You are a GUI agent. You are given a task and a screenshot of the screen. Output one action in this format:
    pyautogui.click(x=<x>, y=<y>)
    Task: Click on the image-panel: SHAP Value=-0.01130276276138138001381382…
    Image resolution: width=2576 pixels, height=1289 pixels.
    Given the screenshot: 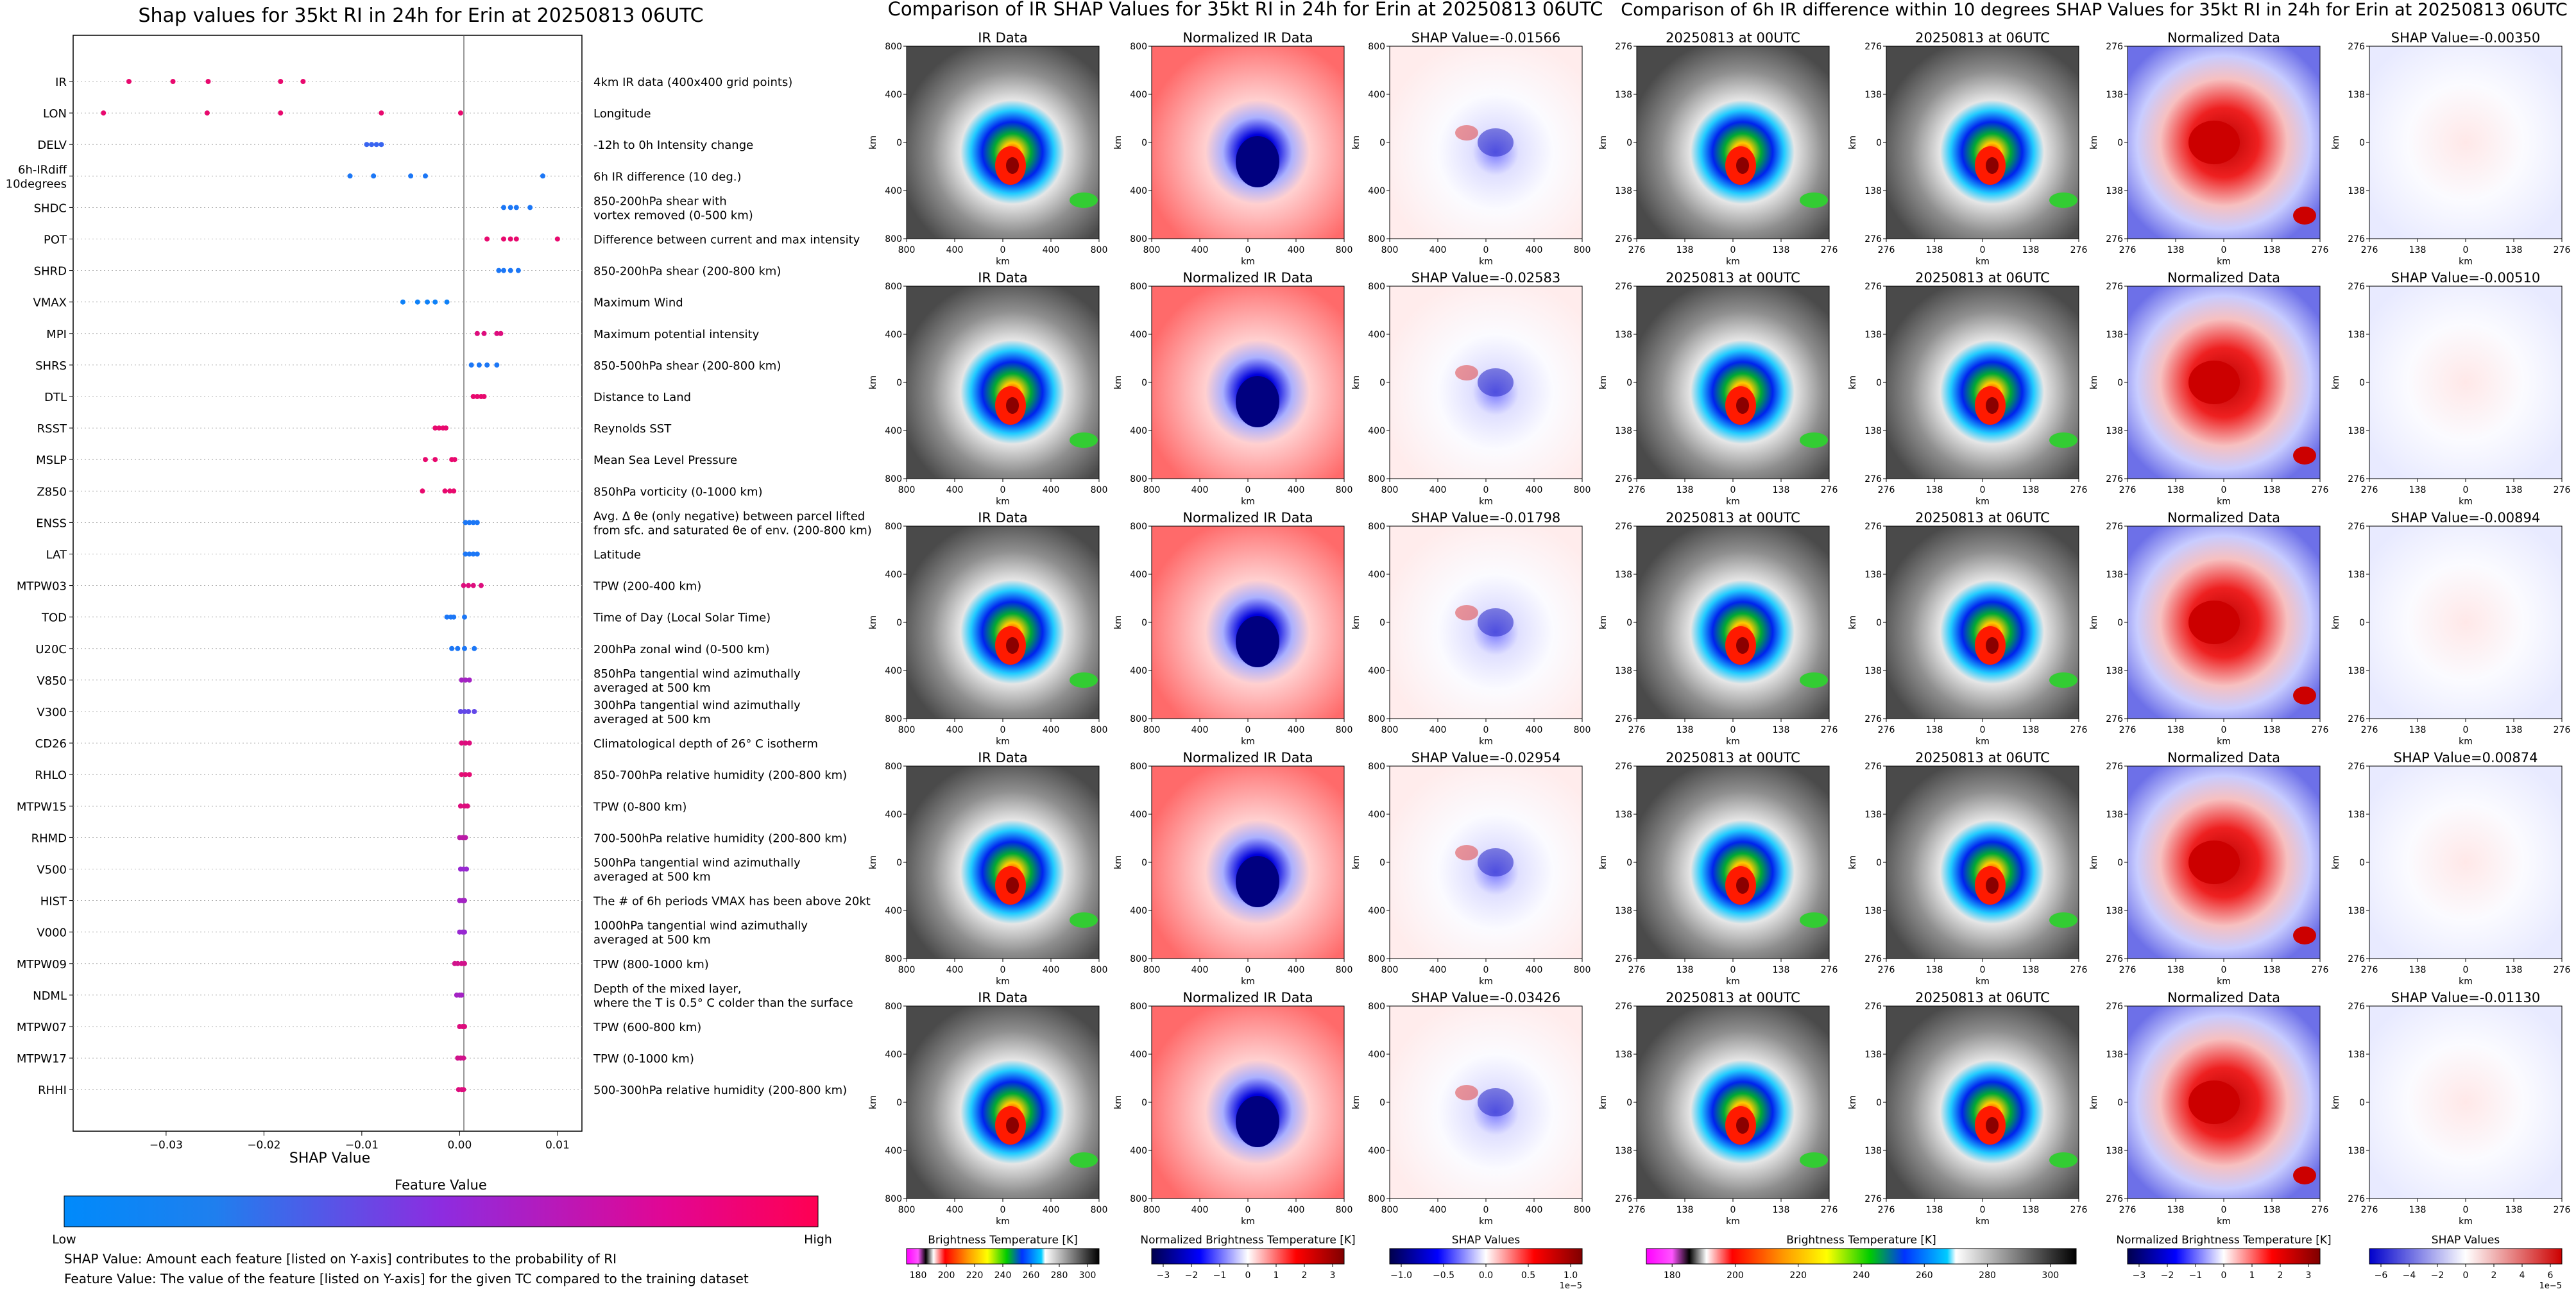 What is the action you would take?
    pyautogui.click(x=2450, y=1108)
    